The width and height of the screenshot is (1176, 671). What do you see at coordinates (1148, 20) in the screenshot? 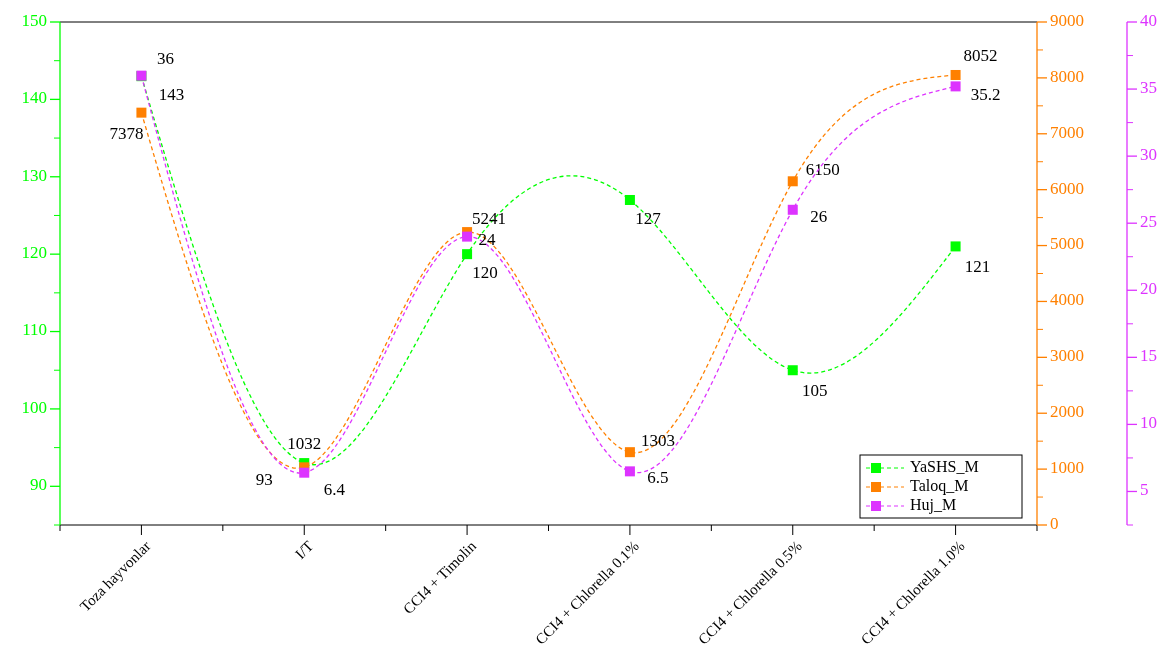
I see `y3-tick-label: 40` at bounding box center [1148, 20].